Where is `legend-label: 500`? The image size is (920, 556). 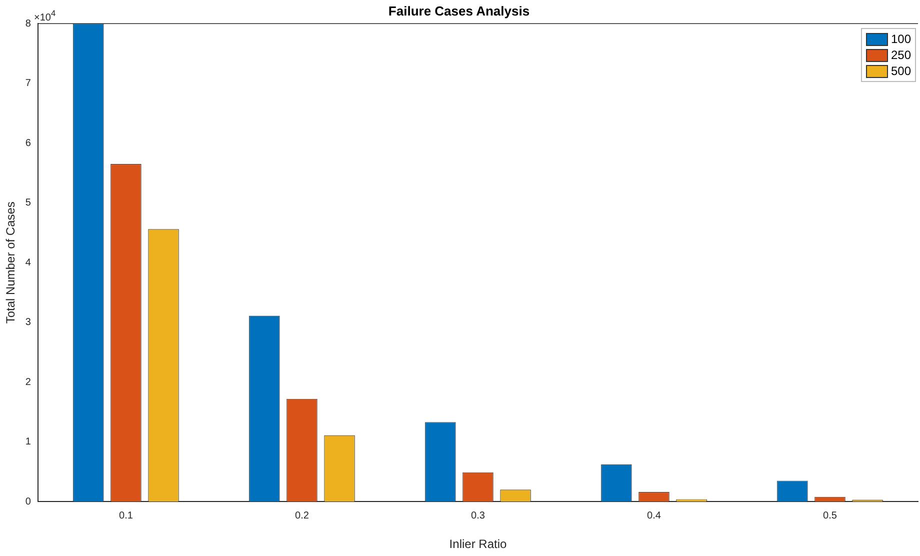 legend-label: 500 is located at coordinates (900, 71).